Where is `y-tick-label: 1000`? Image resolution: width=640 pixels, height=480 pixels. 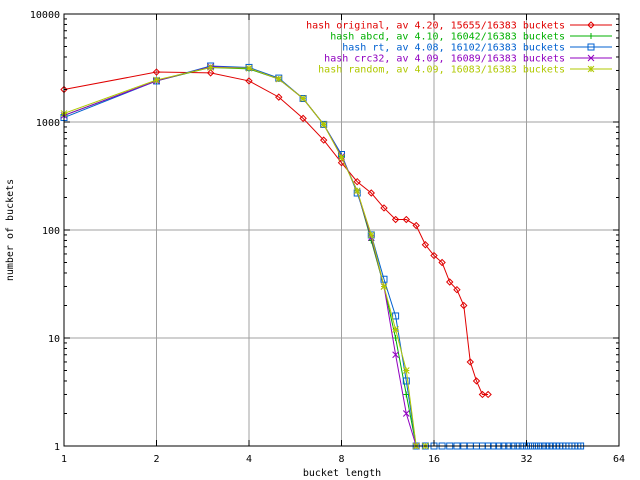 y-tick-label: 1000 is located at coordinates (48, 123).